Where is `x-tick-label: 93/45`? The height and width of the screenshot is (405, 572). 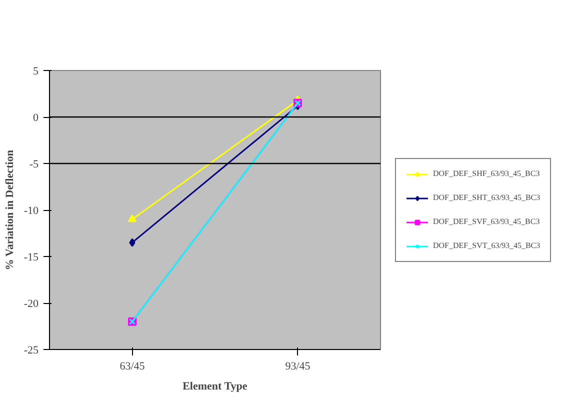 x-tick-label: 93/45 is located at coordinates (298, 366).